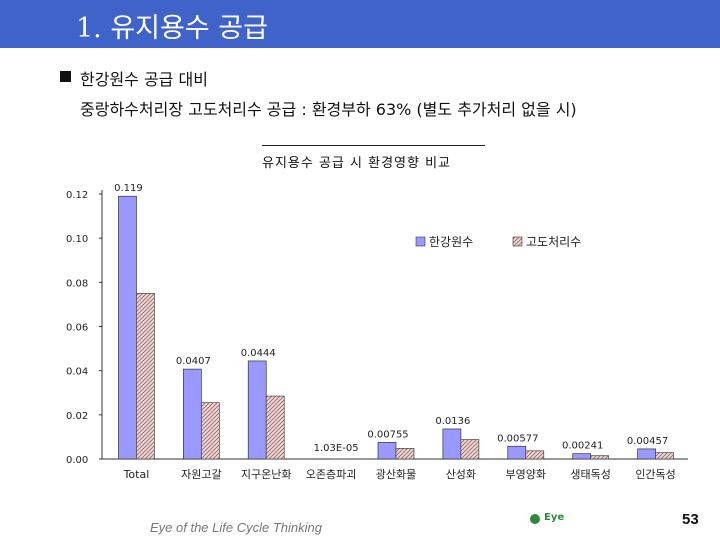 The width and height of the screenshot is (720, 540). I want to click on page-number: 53, so click(690, 519).